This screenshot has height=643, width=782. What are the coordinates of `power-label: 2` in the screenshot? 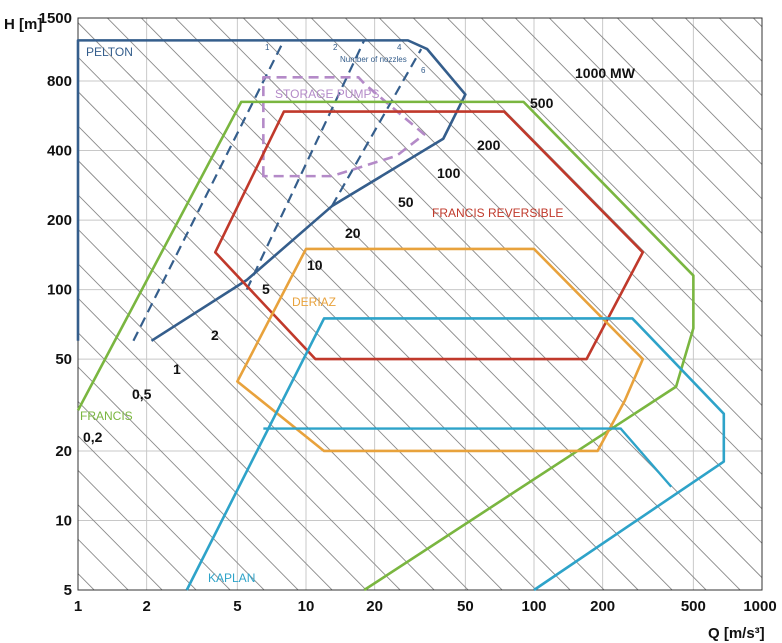 It's located at (215, 335).